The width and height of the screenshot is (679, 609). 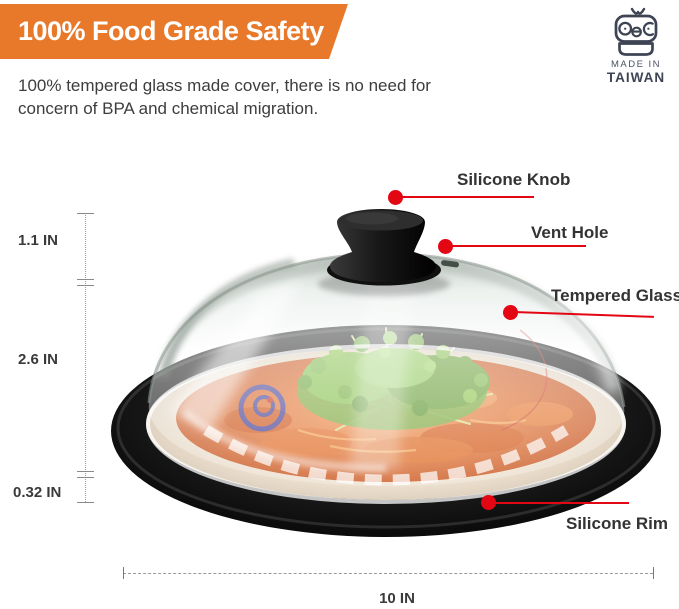 I want to click on dimension-diameter: 10 IN, so click(x=397, y=598).